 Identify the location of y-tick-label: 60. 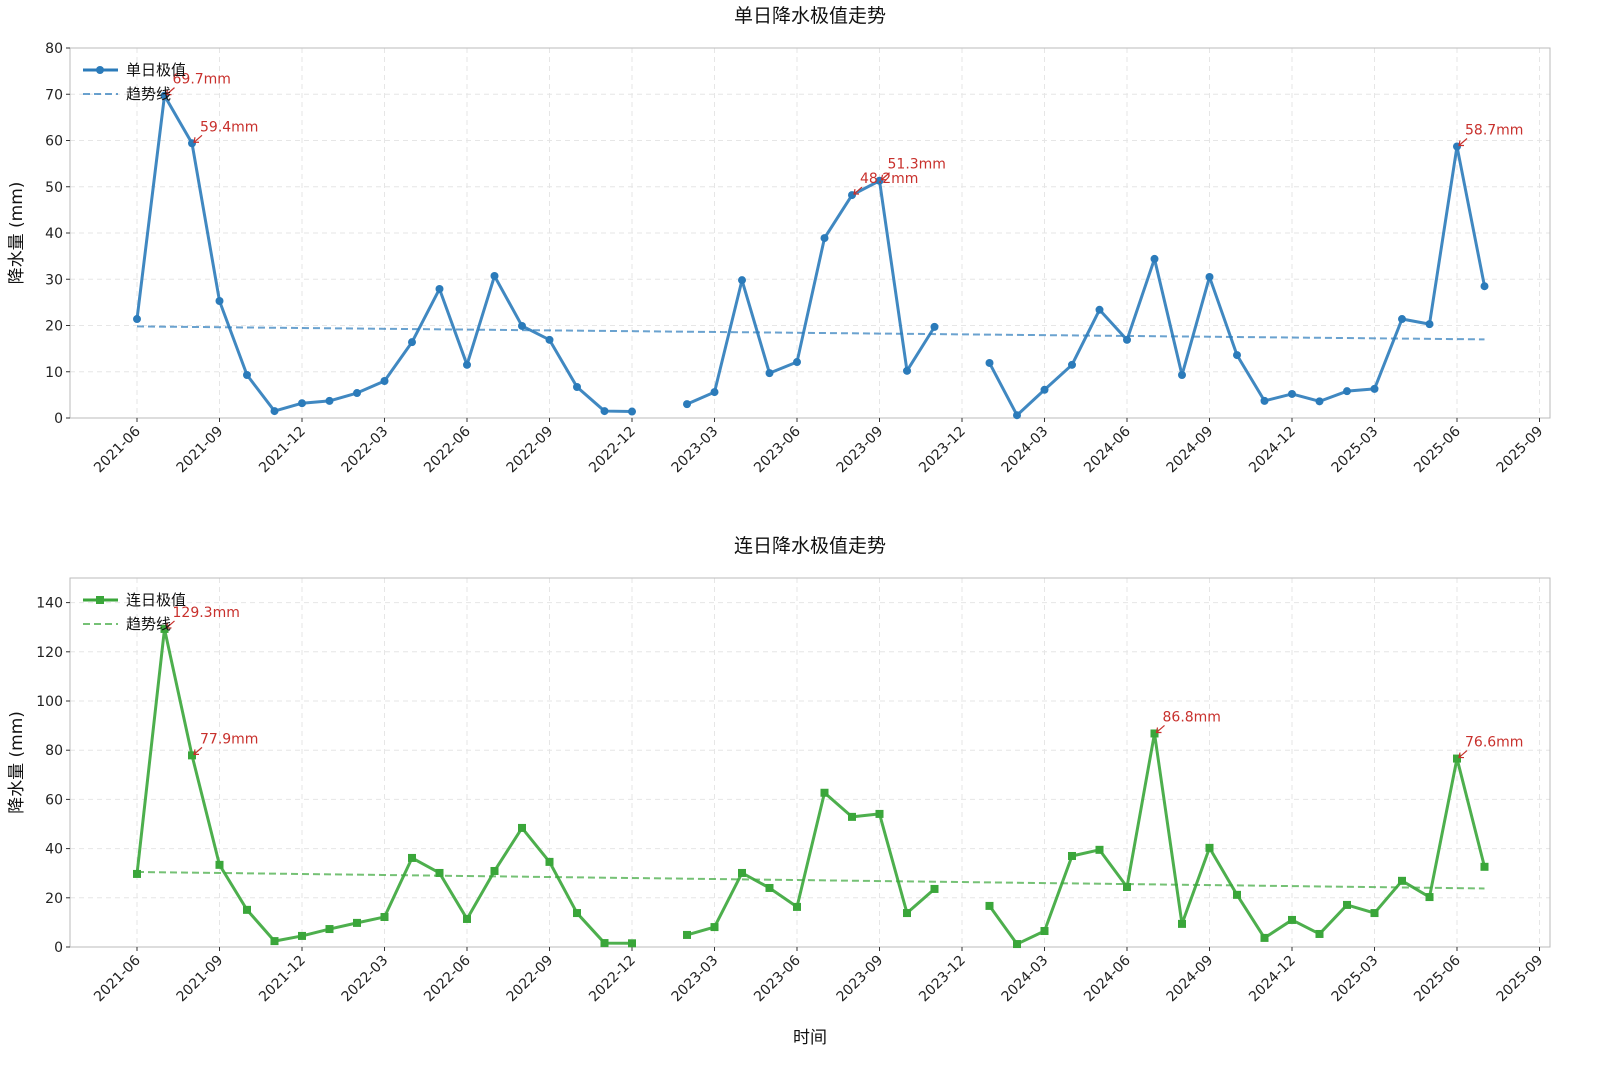
(54, 800).